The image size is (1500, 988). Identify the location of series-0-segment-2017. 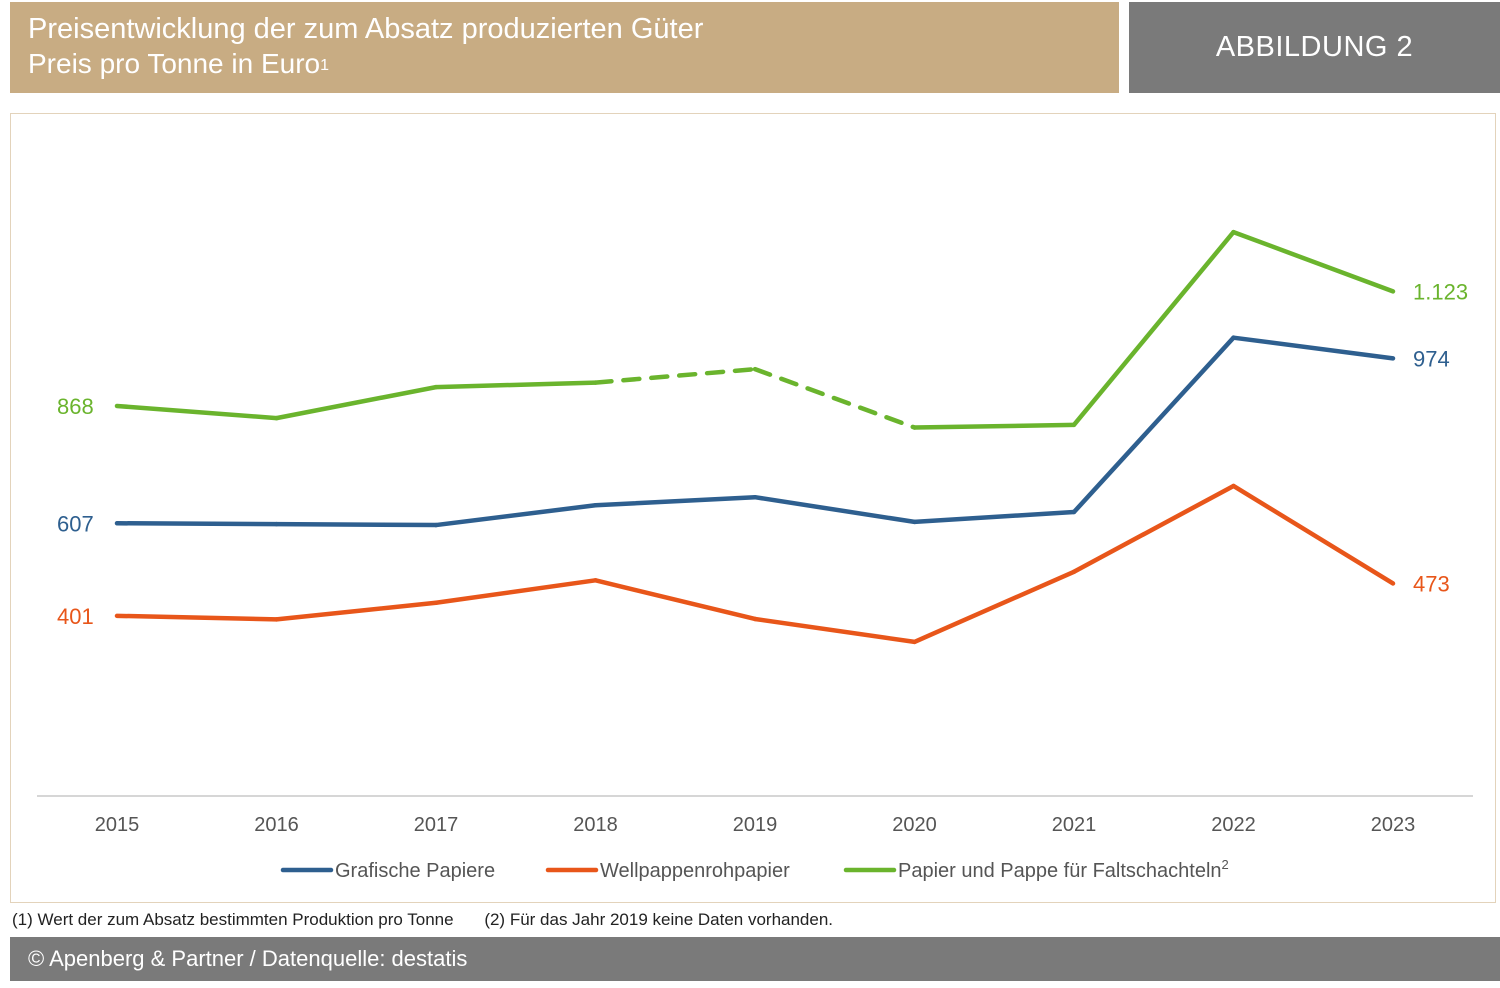
(515, 515).